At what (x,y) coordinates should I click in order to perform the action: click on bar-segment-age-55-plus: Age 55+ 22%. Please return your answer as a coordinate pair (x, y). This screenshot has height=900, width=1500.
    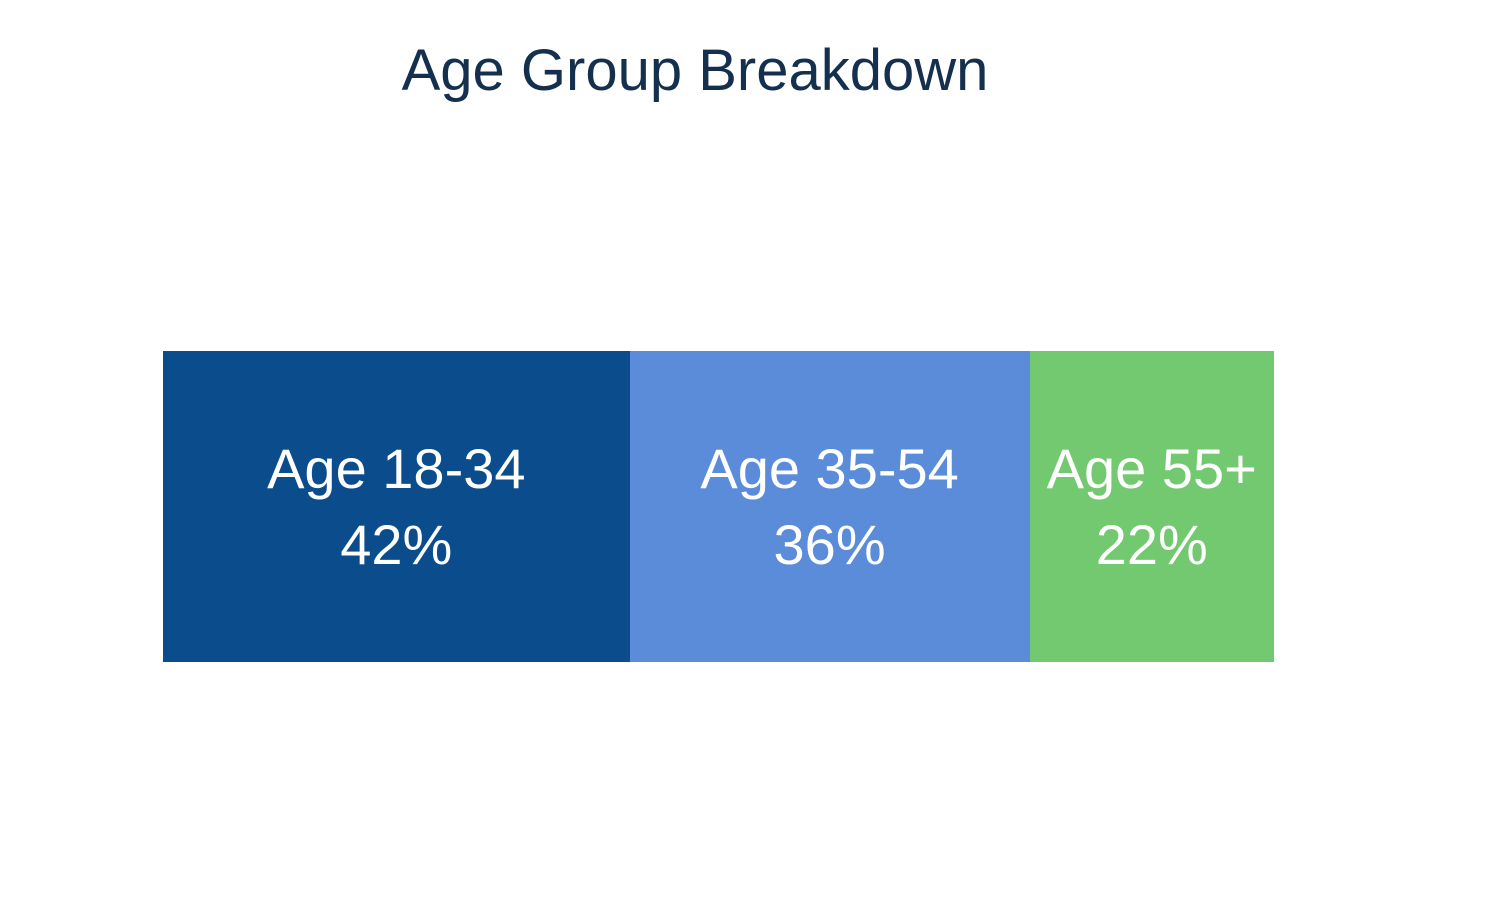
    Looking at the image, I should click on (1151, 506).